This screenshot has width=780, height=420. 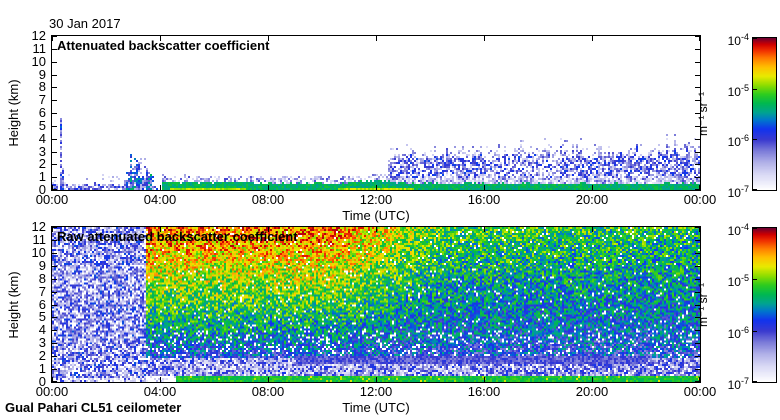 What do you see at coordinates (85, 23) in the screenshot?
I see `figure-date-title: 30 Jan 2017` at bounding box center [85, 23].